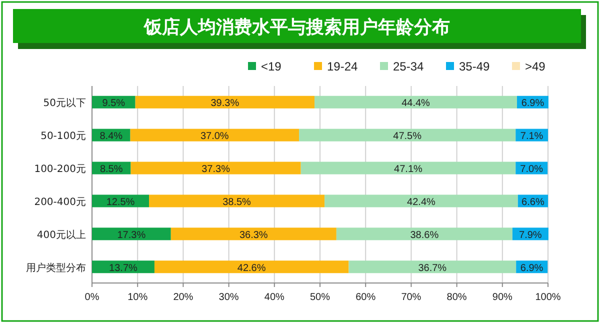 This screenshot has height=323, width=600. What do you see at coordinates (271, 67) in the screenshot?
I see `legend-label: <19` at bounding box center [271, 67].